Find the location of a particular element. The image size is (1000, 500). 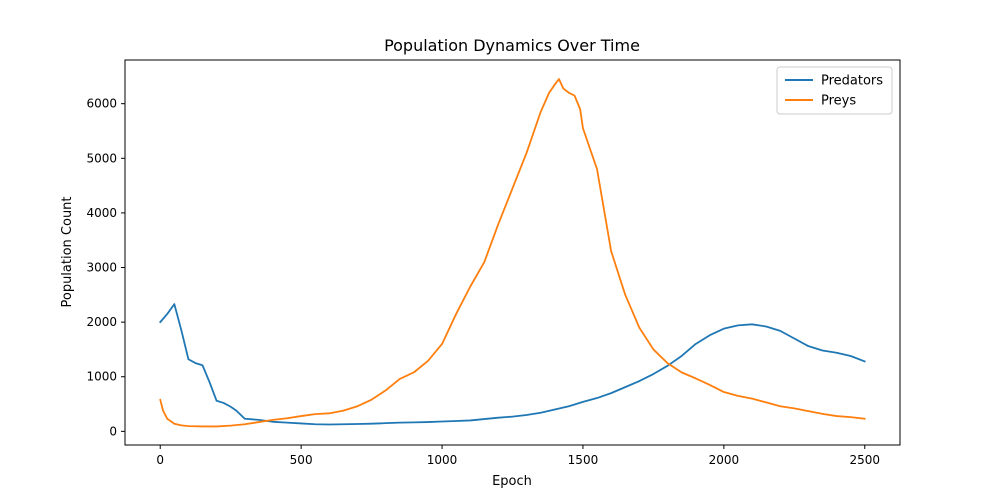

x-tick-label: 2500 is located at coordinates (864, 460).